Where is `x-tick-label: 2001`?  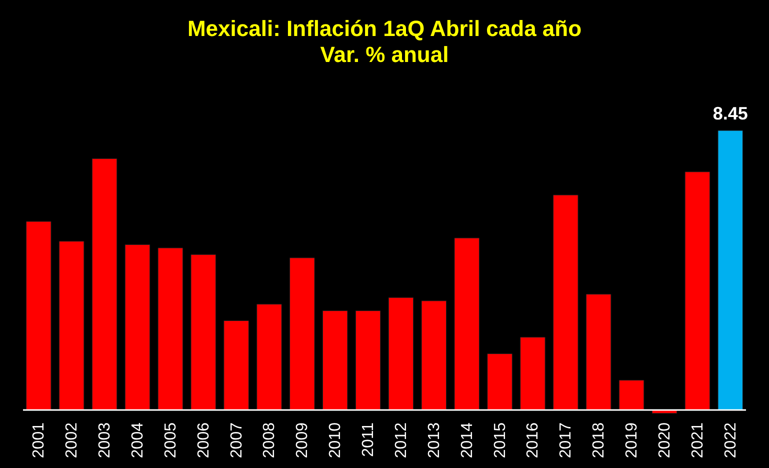
x-tick-label: 2001 is located at coordinates (39, 440).